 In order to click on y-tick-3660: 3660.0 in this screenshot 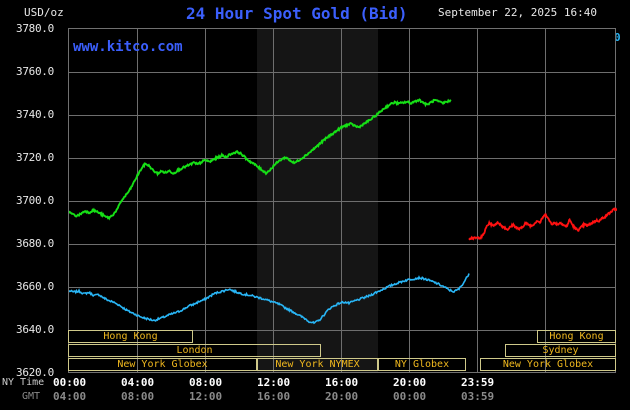, I will do `click(35, 286)`.